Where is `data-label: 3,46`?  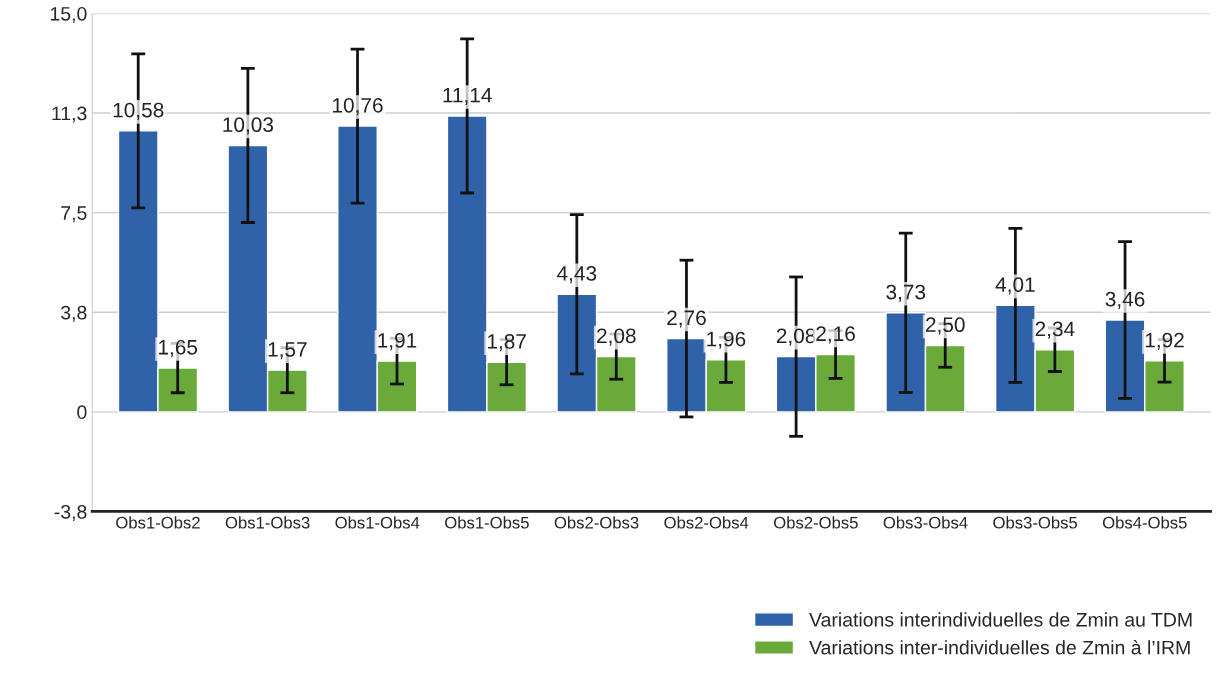
data-label: 3,46 is located at coordinates (1125, 300).